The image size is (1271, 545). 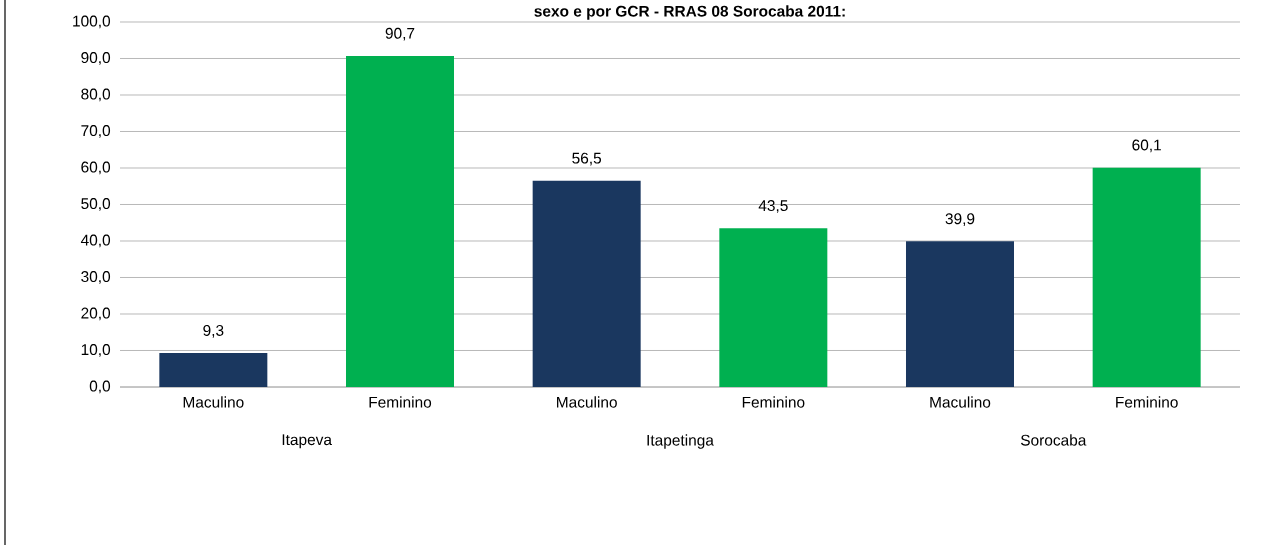 What do you see at coordinates (689, 12) in the screenshot?
I see `chart-title: sexo e por GCR - RRAS 08 Sorocaba 2011:` at bounding box center [689, 12].